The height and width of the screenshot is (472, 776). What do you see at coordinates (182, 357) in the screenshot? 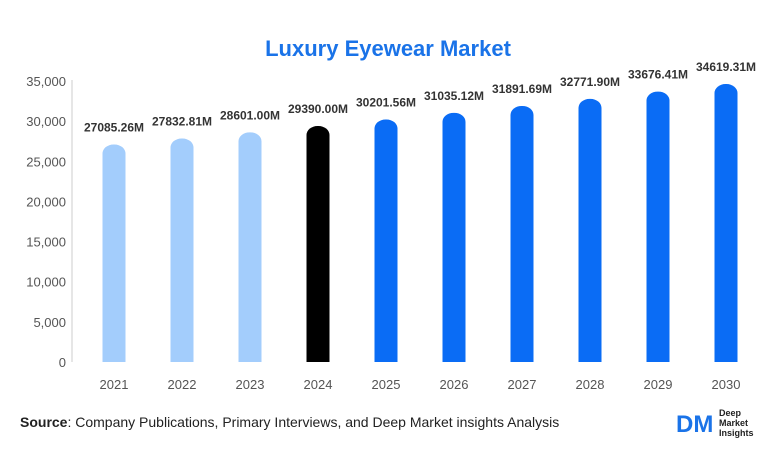
I see `bar-base-2022` at bounding box center [182, 357].